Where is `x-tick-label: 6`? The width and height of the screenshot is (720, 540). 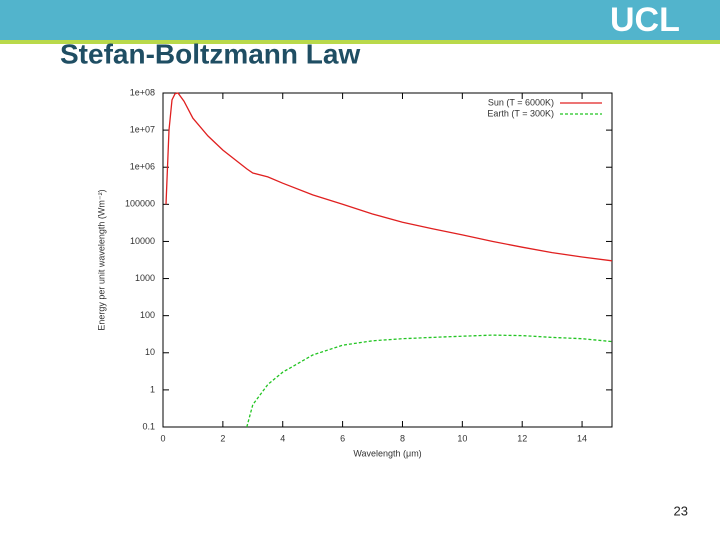
x-tick-label: 6 is located at coordinates (342, 438).